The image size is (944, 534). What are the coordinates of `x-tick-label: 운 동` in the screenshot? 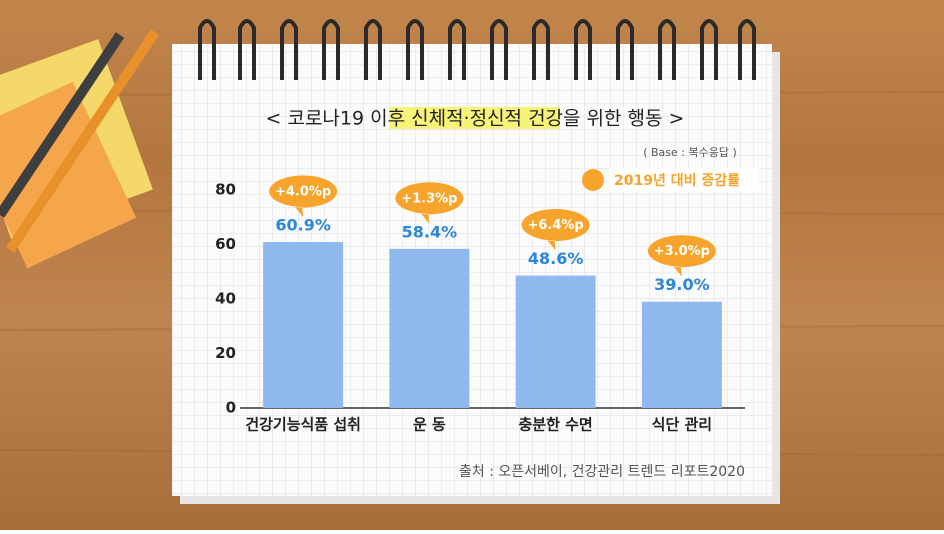 It's located at (429, 425).